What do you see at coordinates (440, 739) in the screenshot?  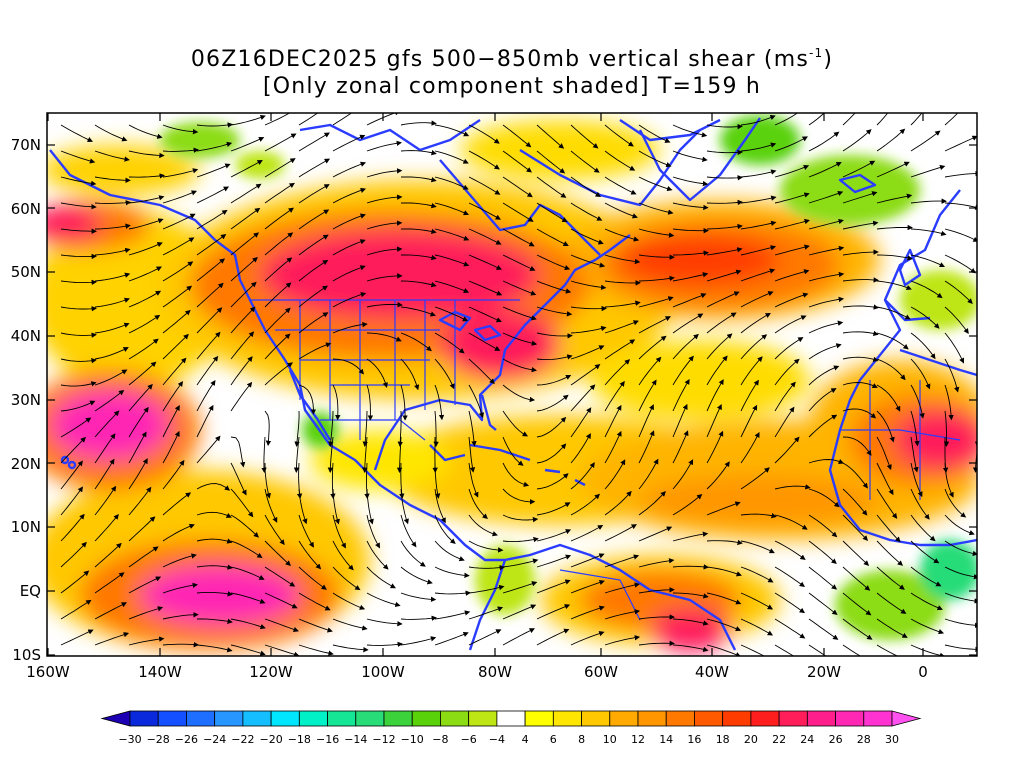 I see `colorbar-label: −8` at bounding box center [440, 739].